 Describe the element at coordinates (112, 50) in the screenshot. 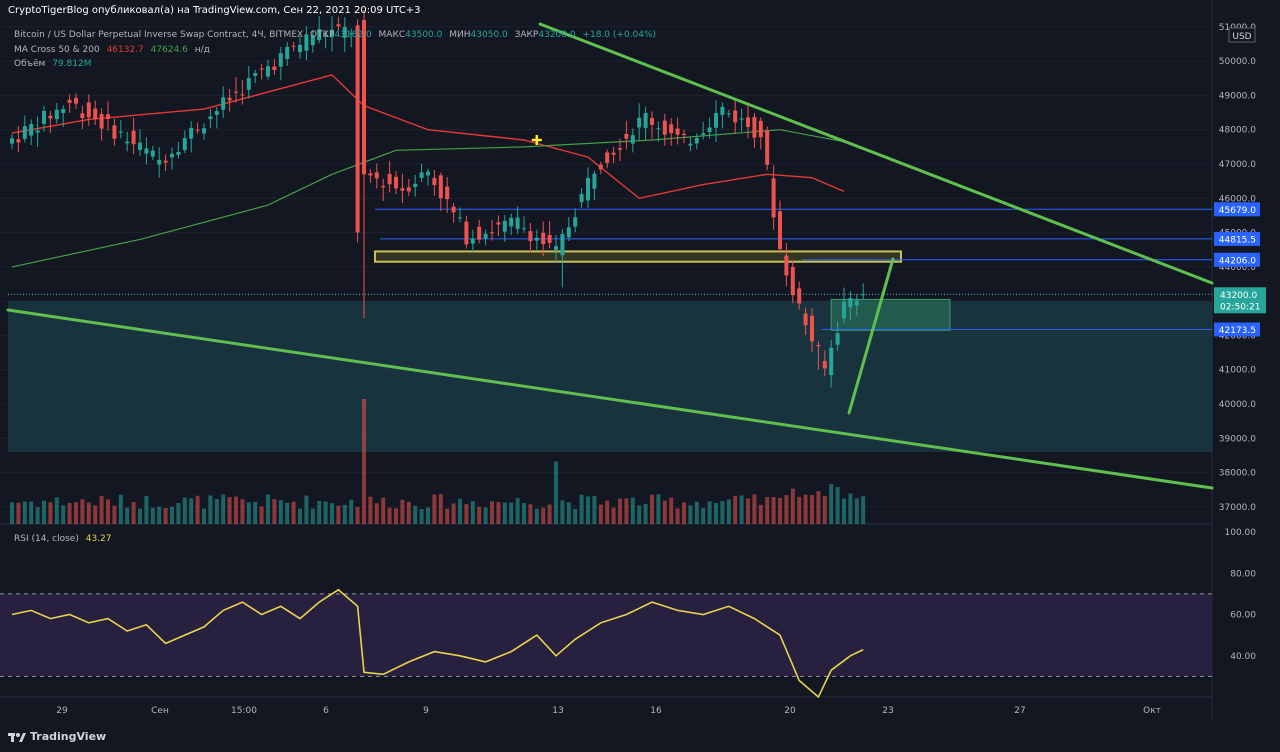

I see `ma-legend: MA Cross 50 & 200 46132.7 47624.6 н/д` at that location.